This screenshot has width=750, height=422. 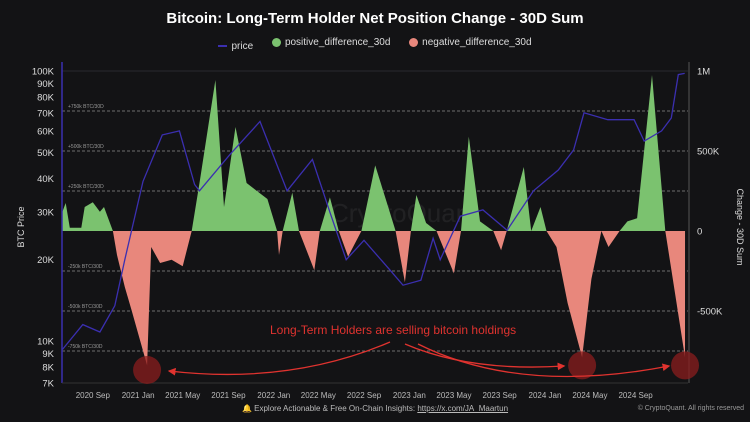 What do you see at coordinates (86, 147) in the screenshot?
I see `reference-line-label: +500k BTC/30D` at bounding box center [86, 147].